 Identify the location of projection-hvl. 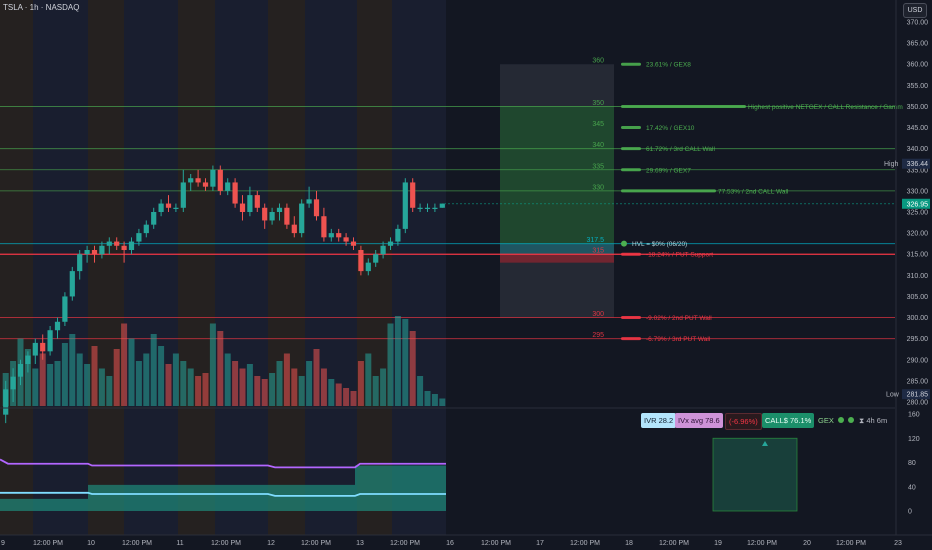
(557, 249).